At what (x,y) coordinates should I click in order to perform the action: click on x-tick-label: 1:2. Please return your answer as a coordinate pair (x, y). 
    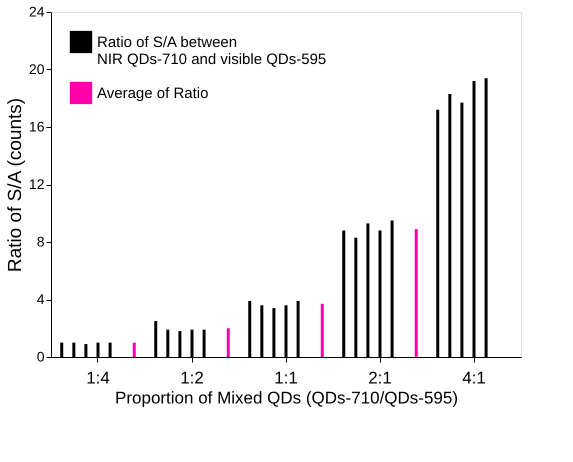
    Looking at the image, I should click on (192, 378).